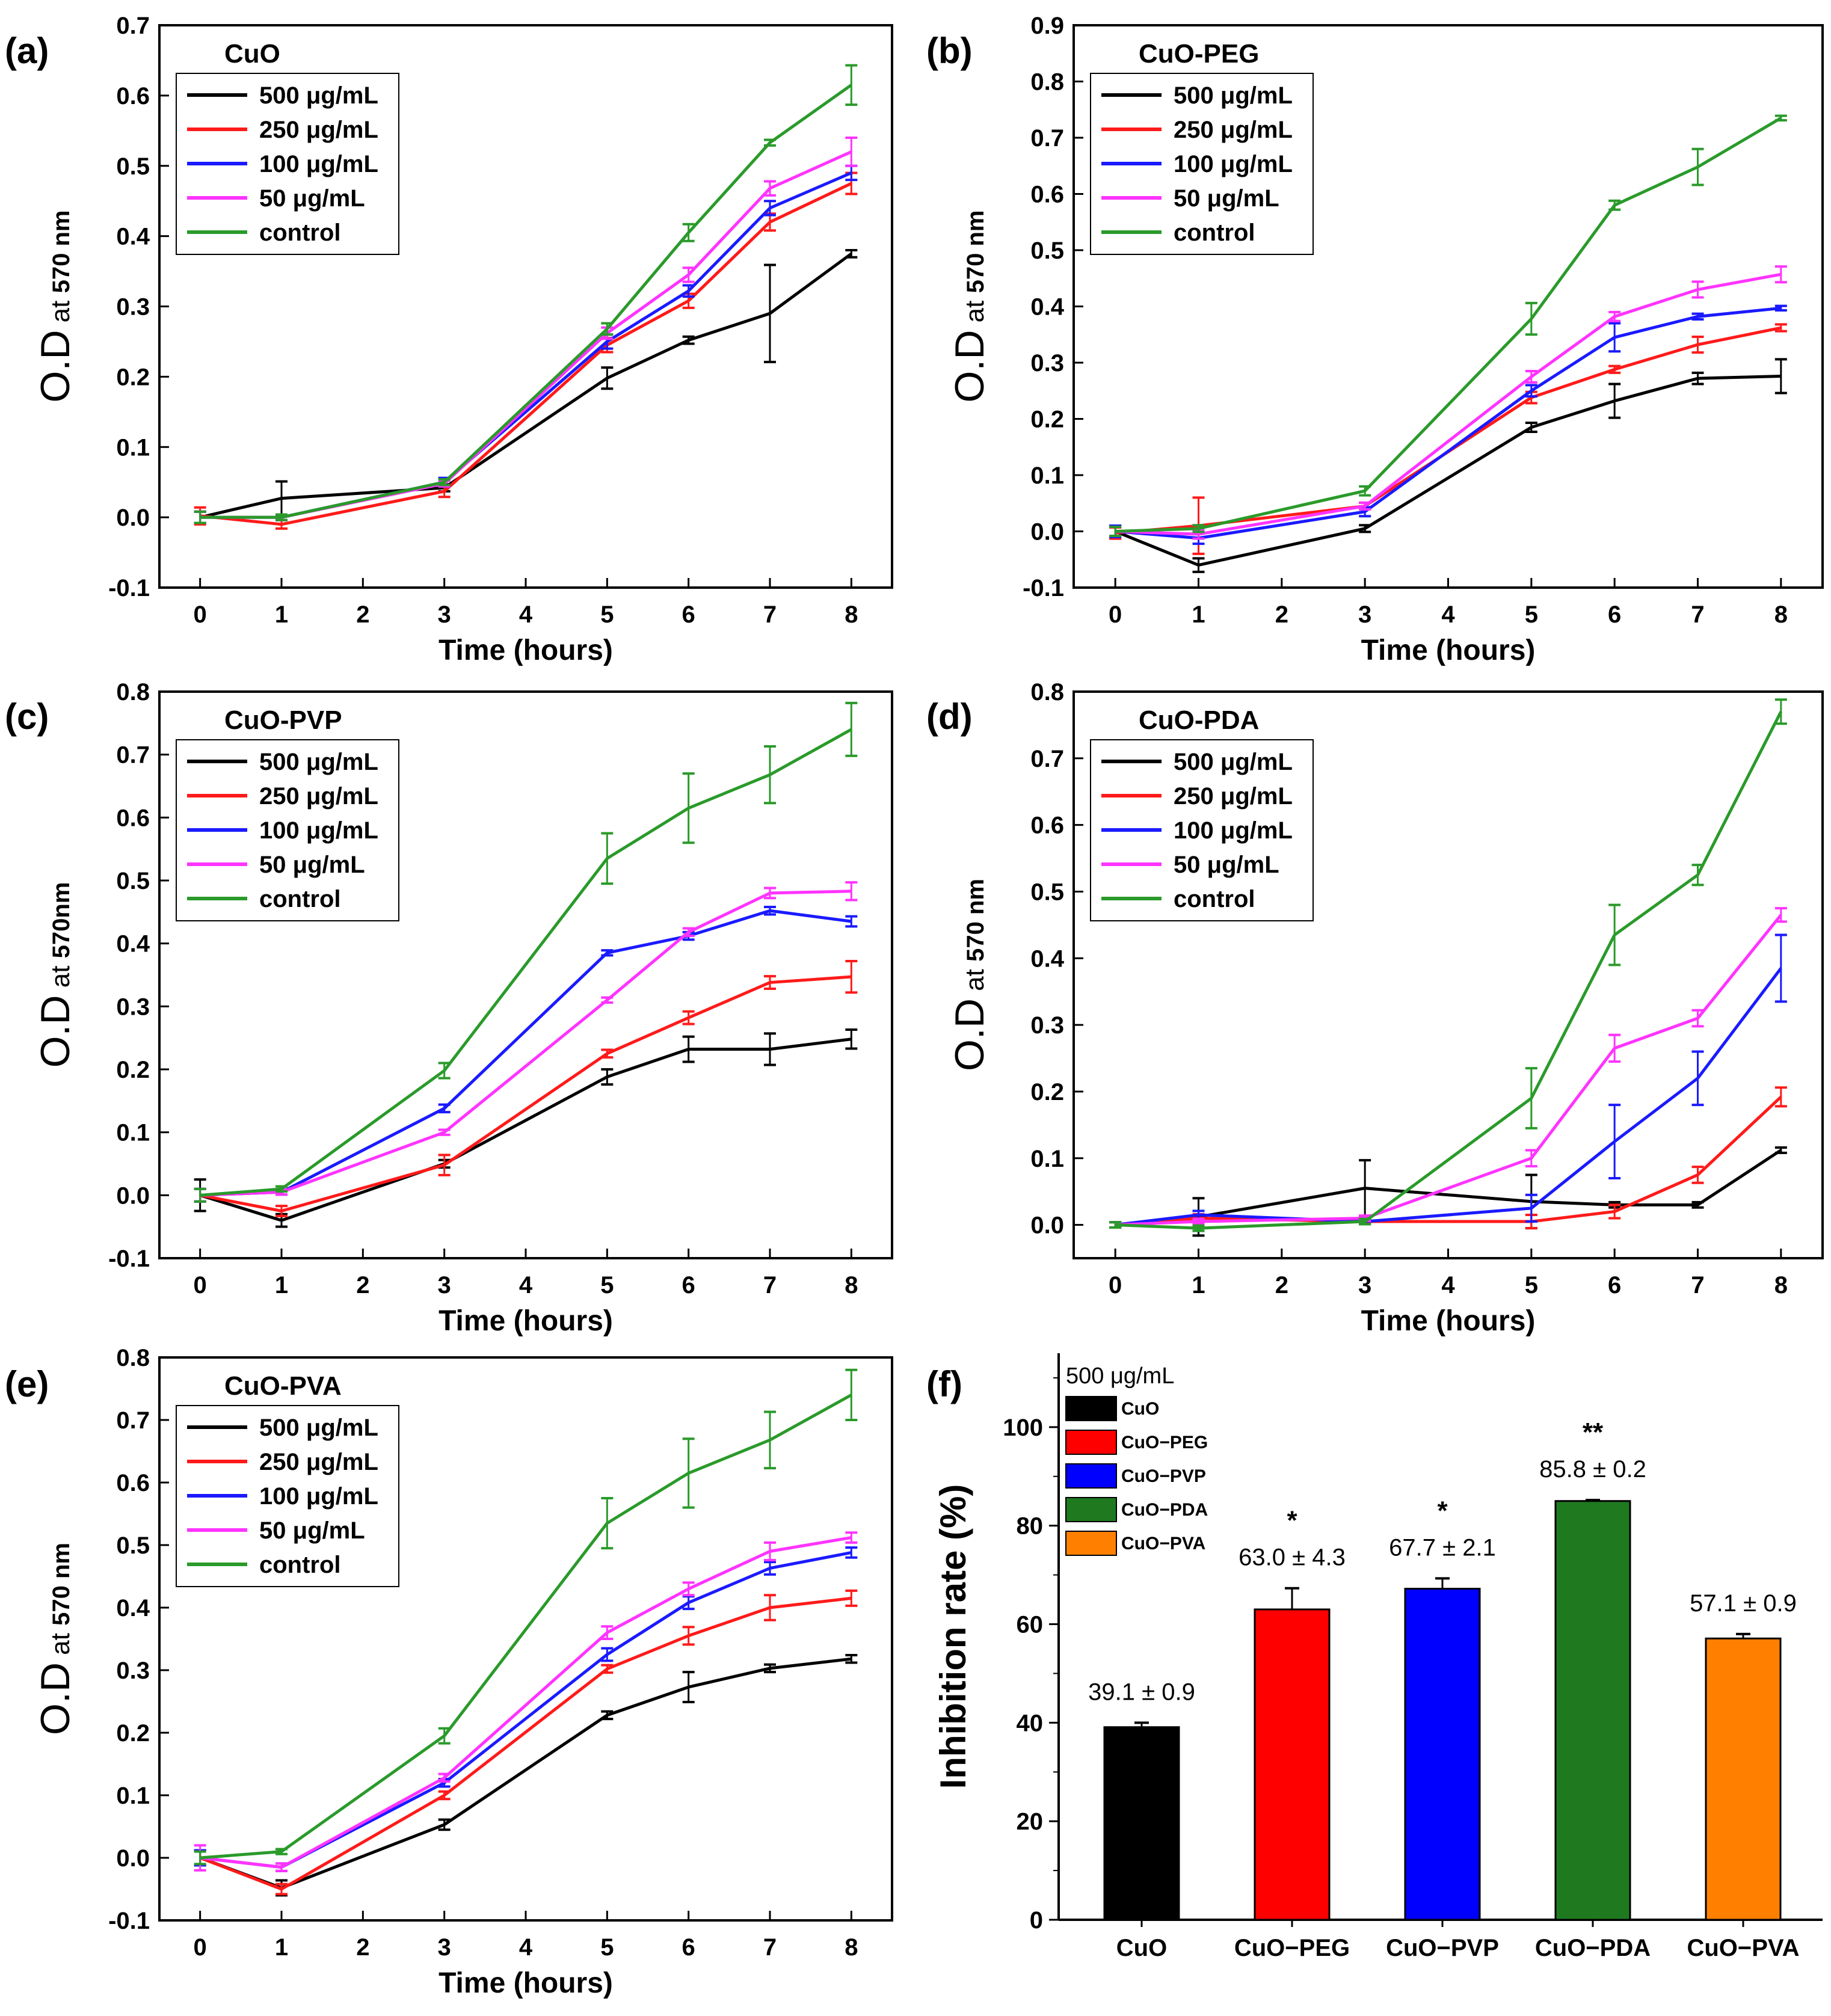  What do you see at coordinates (1234, 797) in the screenshot?
I see `legend-label: 250 μg/mL` at bounding box center [1234, 797].